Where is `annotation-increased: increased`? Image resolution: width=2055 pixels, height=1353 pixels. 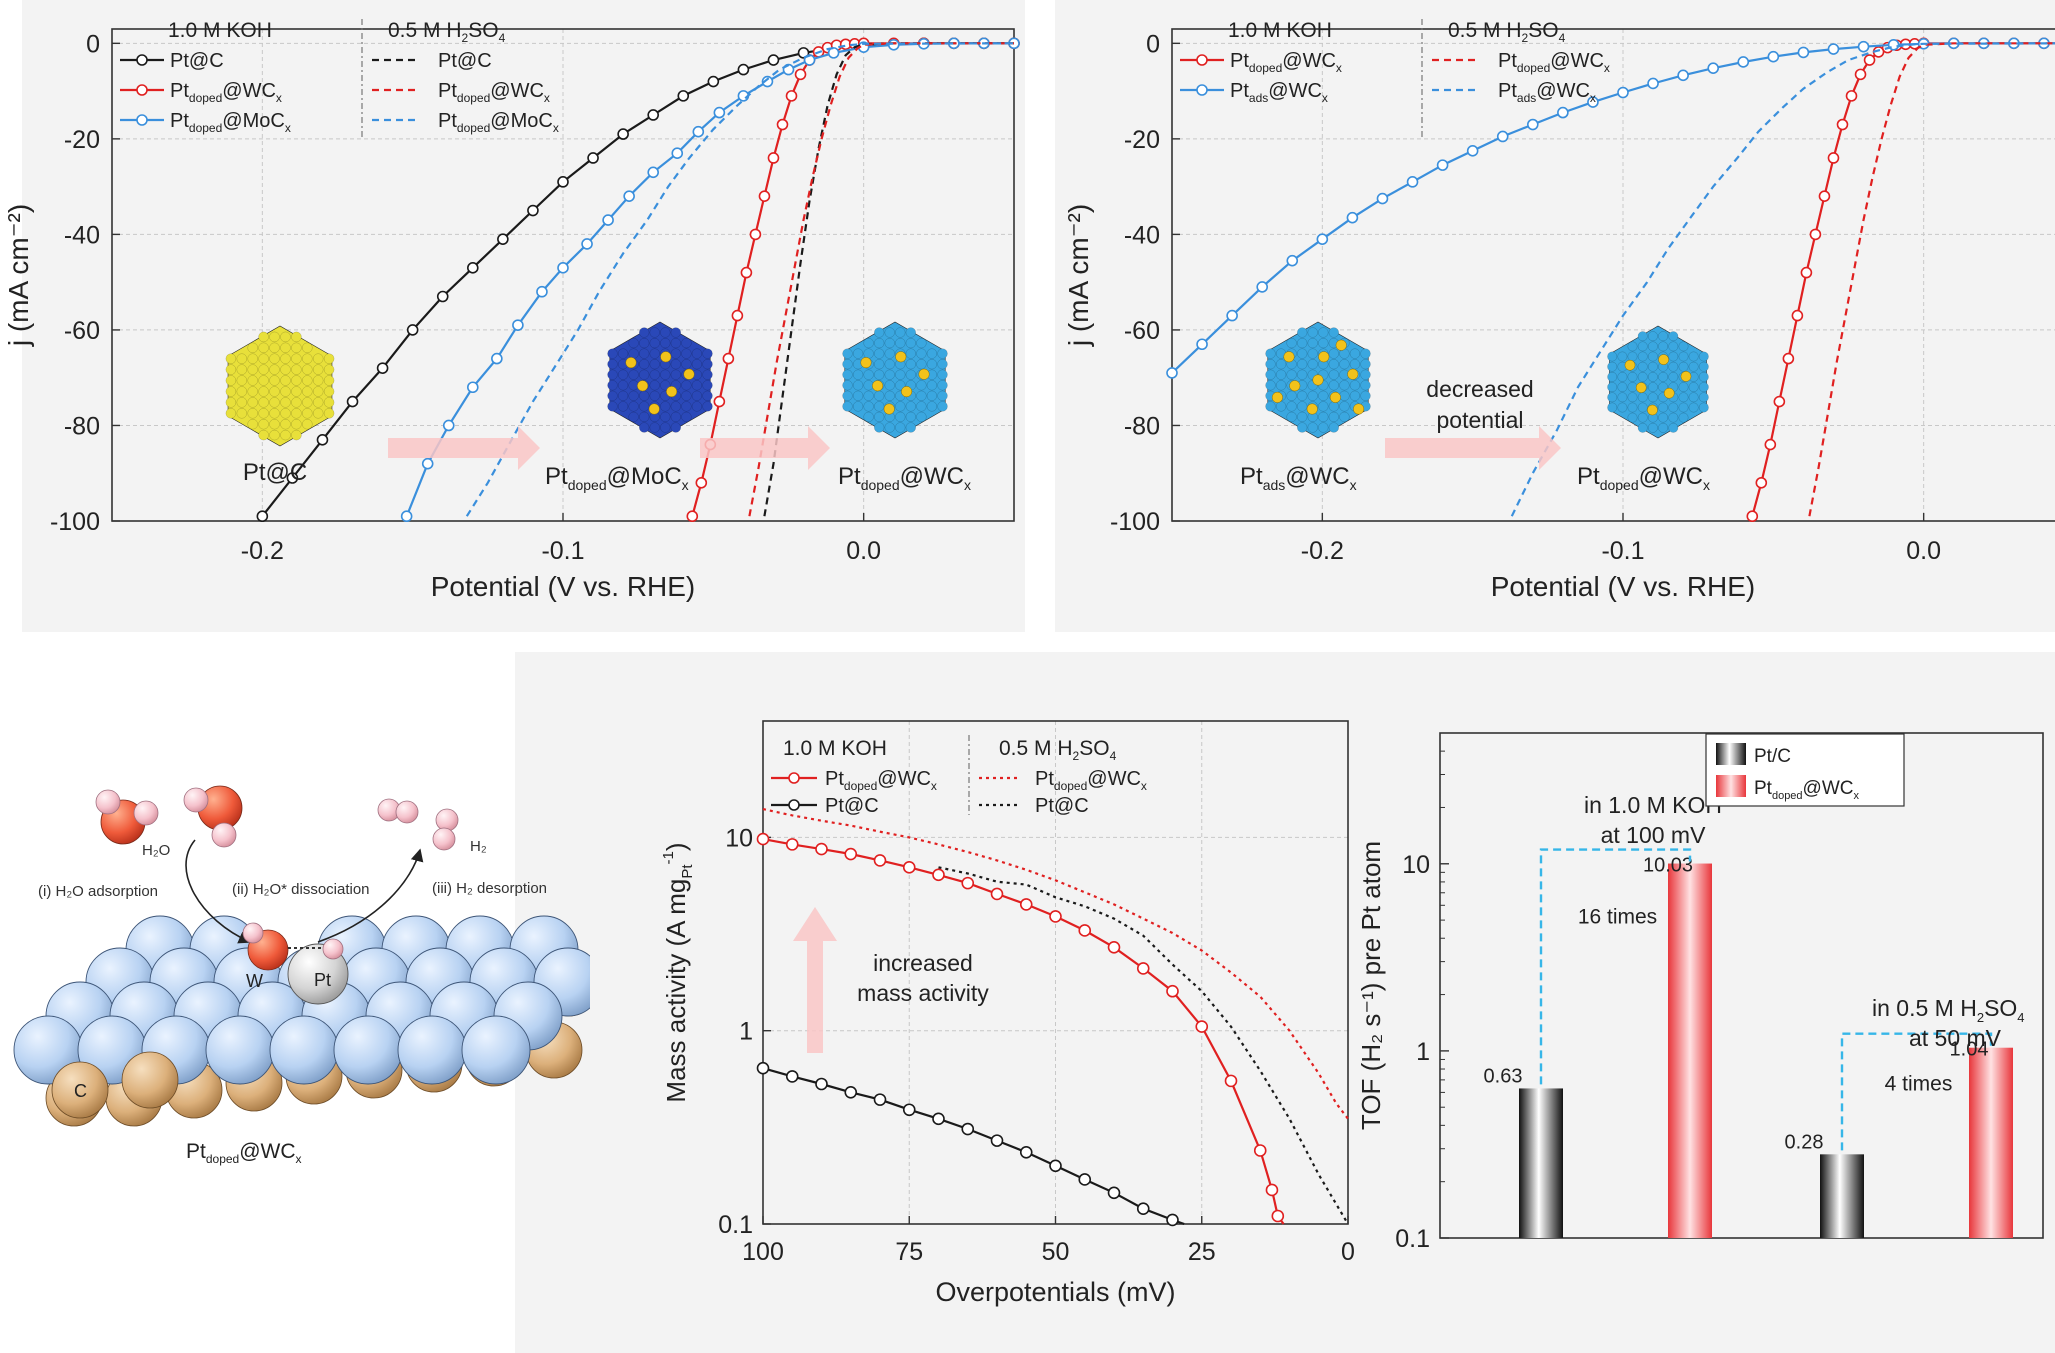 annotation-increased: increased is located at coordinates (923, 963).